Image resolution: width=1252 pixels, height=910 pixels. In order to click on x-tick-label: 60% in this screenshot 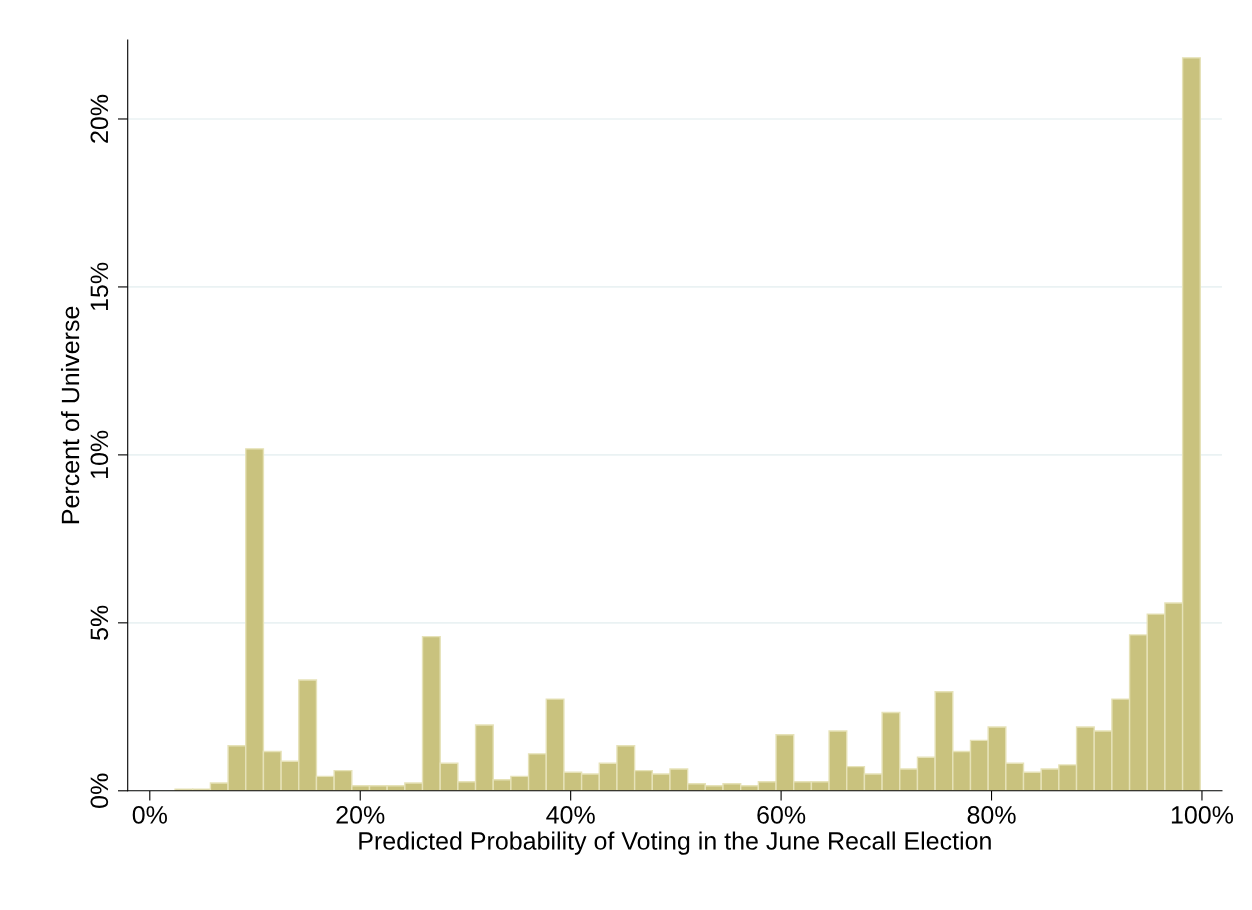, I will do `click(781, 815)`.